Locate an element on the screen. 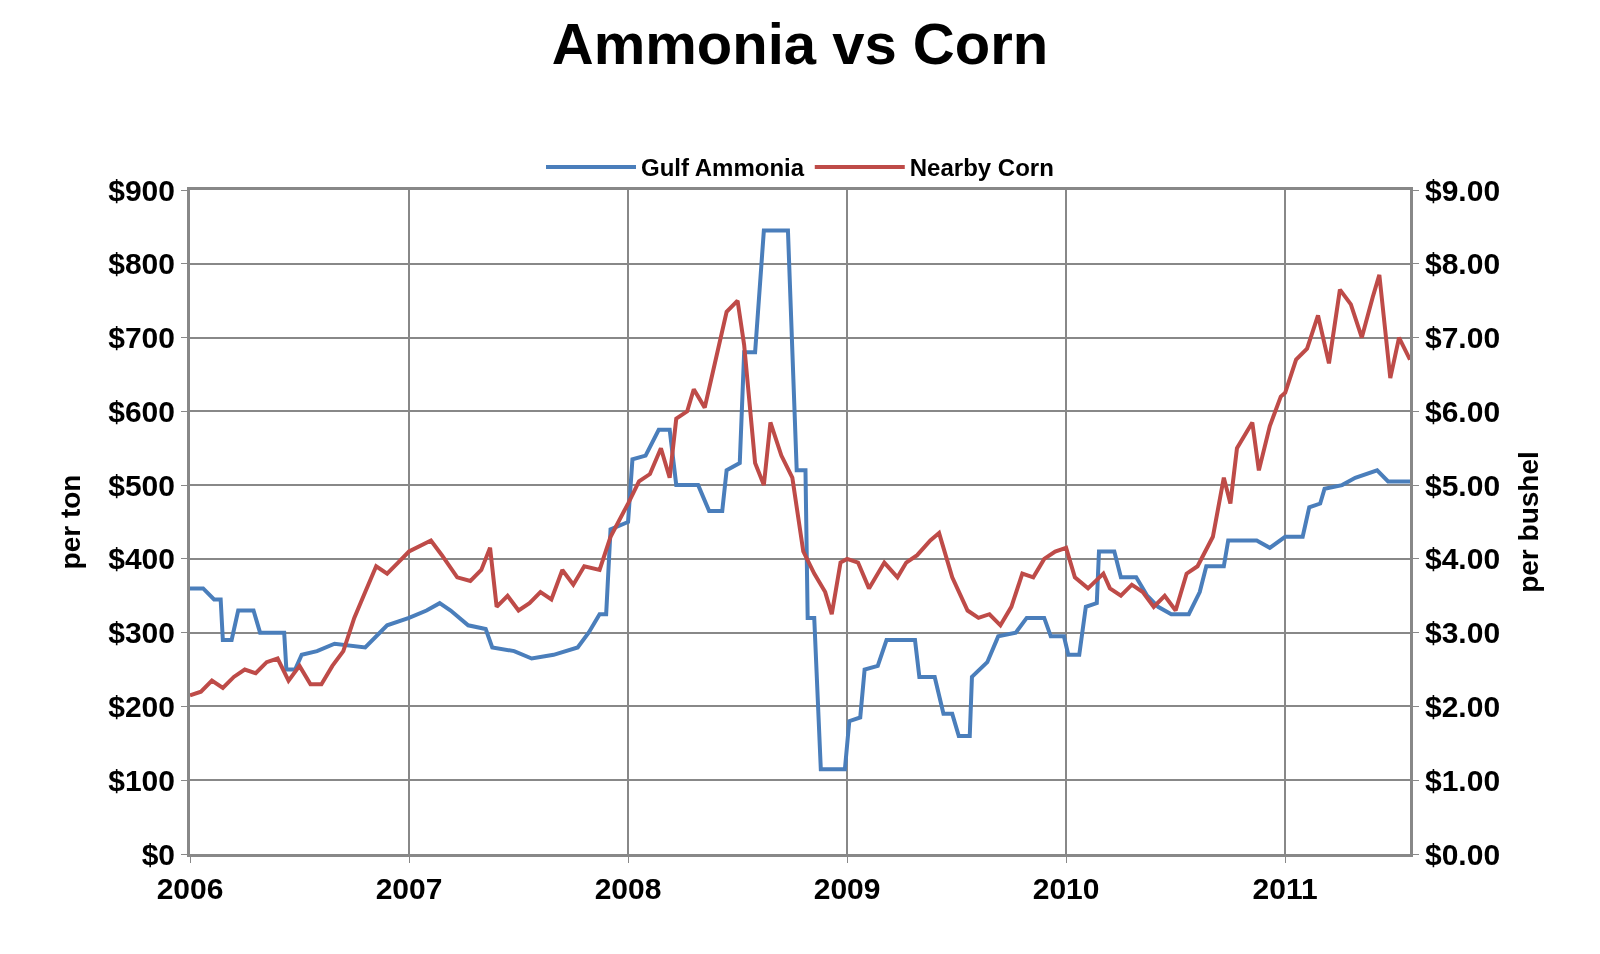 The image size is (1600, 954). legend-label: Gulf Ammonia is located at coordinates (723, 168).